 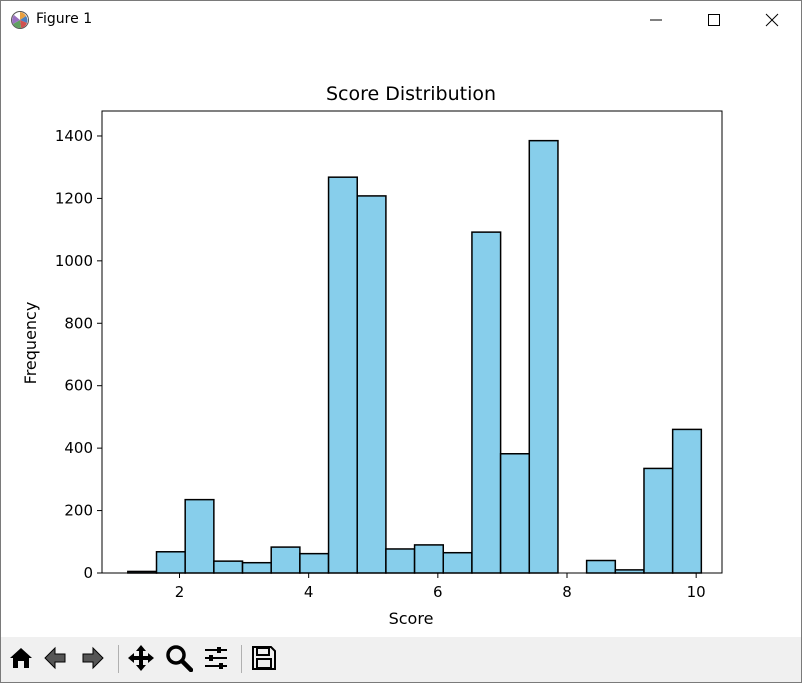 I want to click on maximize-icon, so click(x=714, y=20).